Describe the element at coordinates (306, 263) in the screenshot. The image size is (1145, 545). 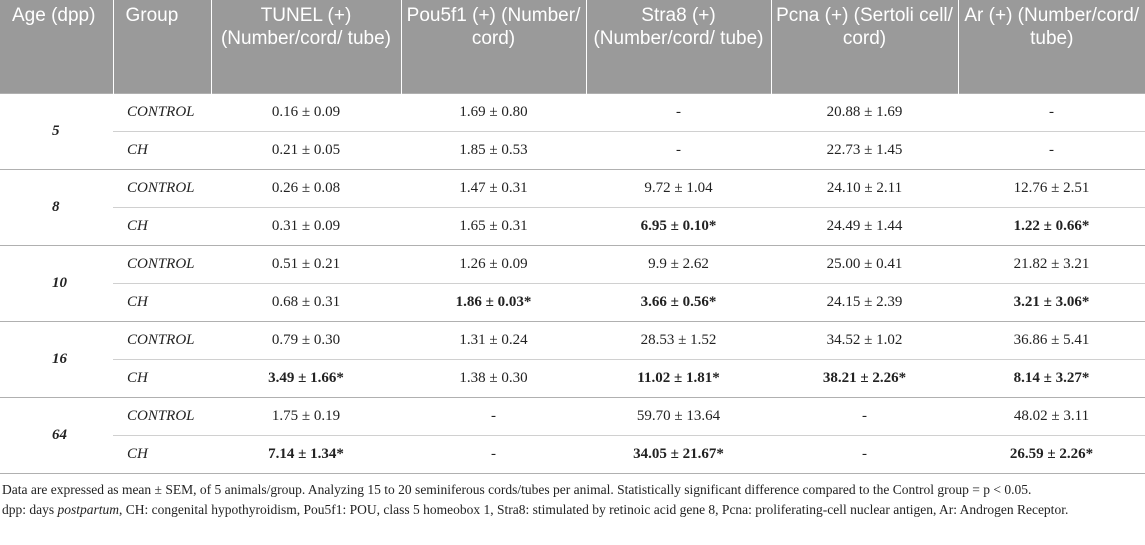
I see `value-cell-tunel: 0.51 ± 0.21` at that location.